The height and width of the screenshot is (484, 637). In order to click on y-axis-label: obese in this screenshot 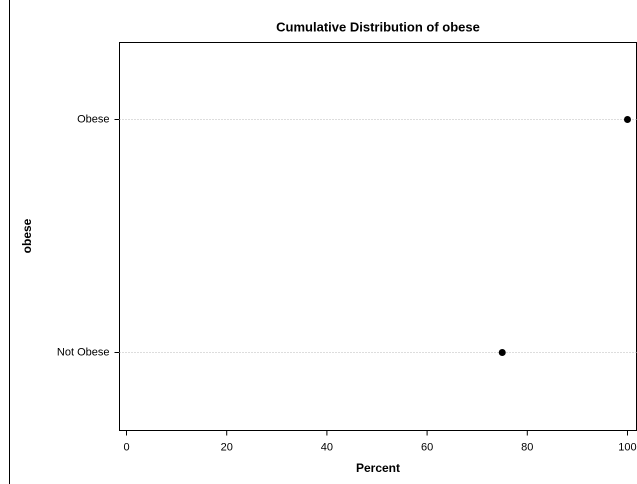, I will do `click(27, 235)`.